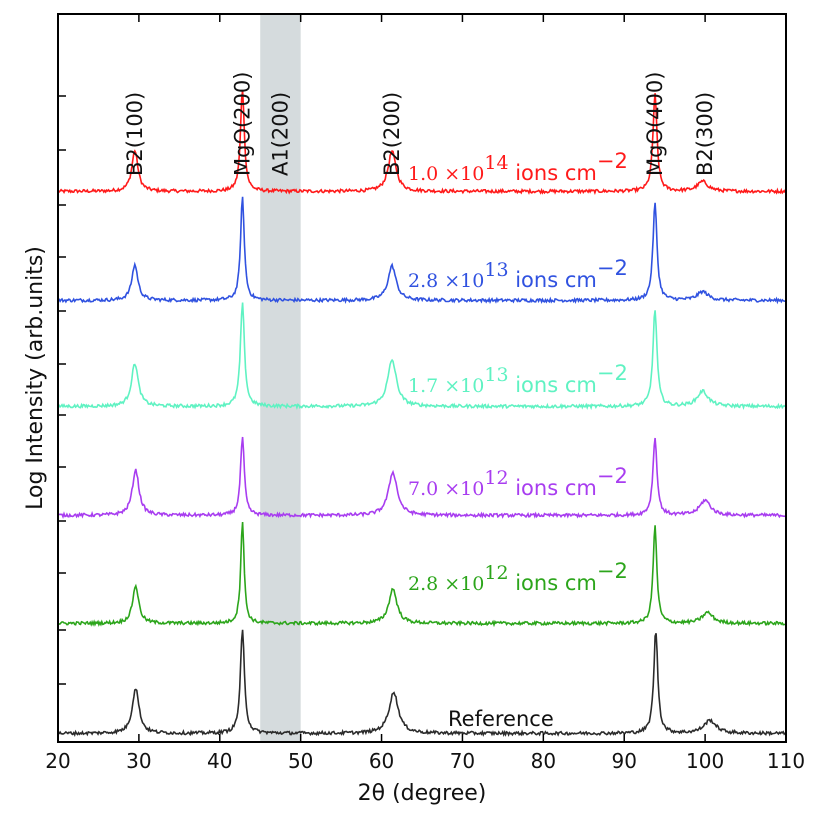 This screenshot has height=828, width=830. What do you see at coordinates (422, 793) in the screenshot?
I see `x-axis-title: 2θ (degree)` at bounding box center [422, 793].